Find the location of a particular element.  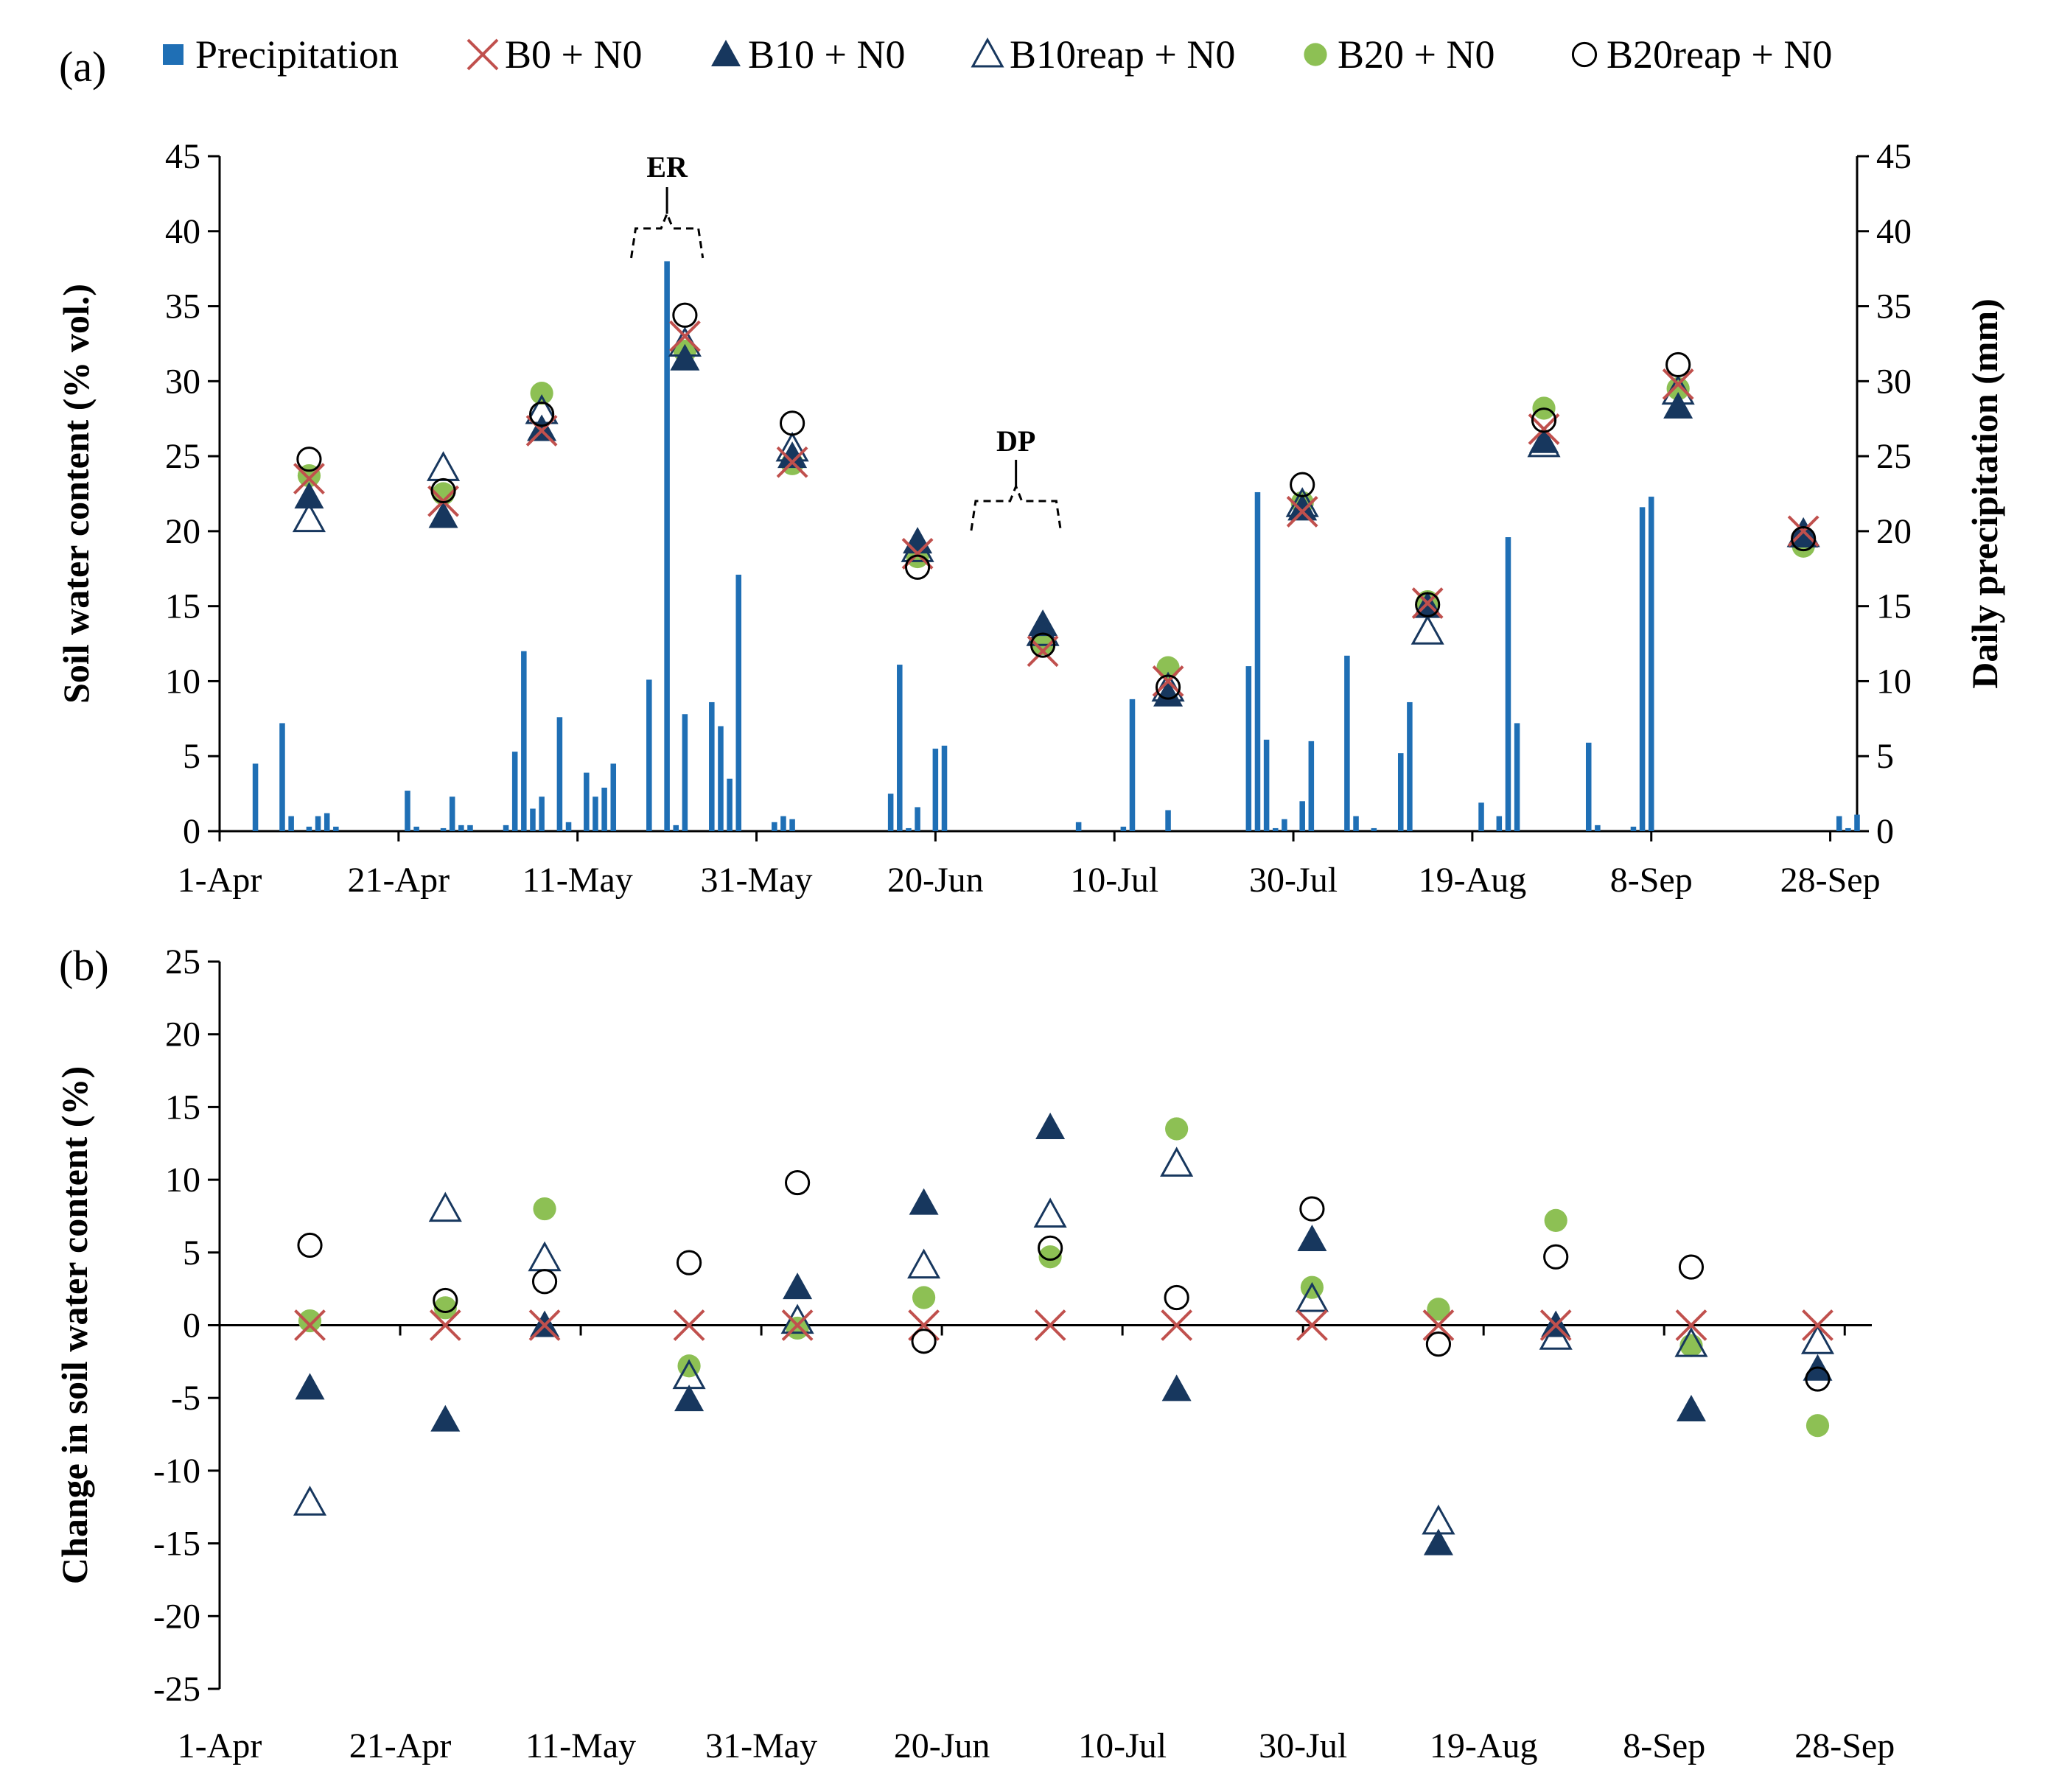

y2-tick-label: 10 is located at coordinates (1894, 681).